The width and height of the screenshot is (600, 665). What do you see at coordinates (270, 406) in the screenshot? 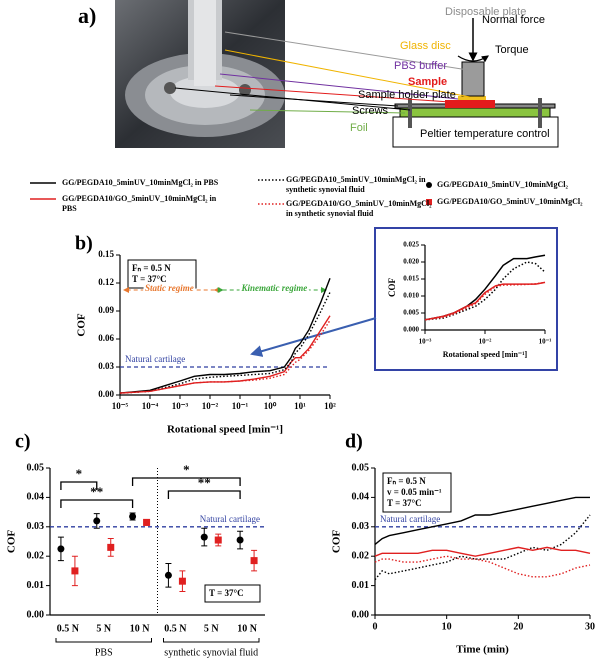
I see `x-tick-label: 10⁰` at bounding box center [270, 406].